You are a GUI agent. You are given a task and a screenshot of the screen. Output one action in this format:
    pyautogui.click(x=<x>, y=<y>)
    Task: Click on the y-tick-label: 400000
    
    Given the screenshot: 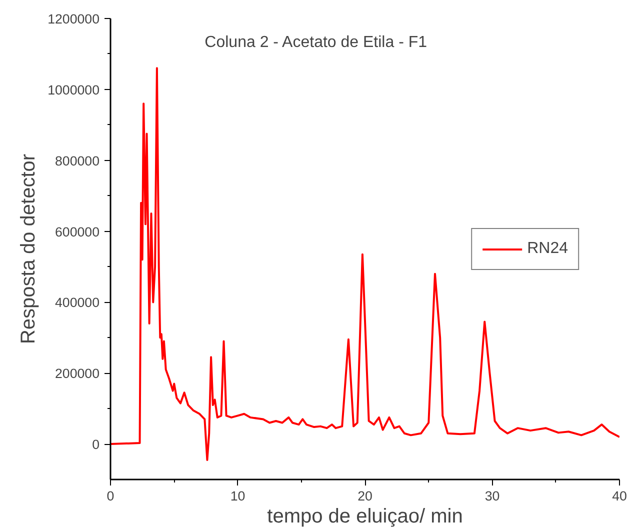 What is the action you would take?
    pyautogui.click(x=77, y=302)
    